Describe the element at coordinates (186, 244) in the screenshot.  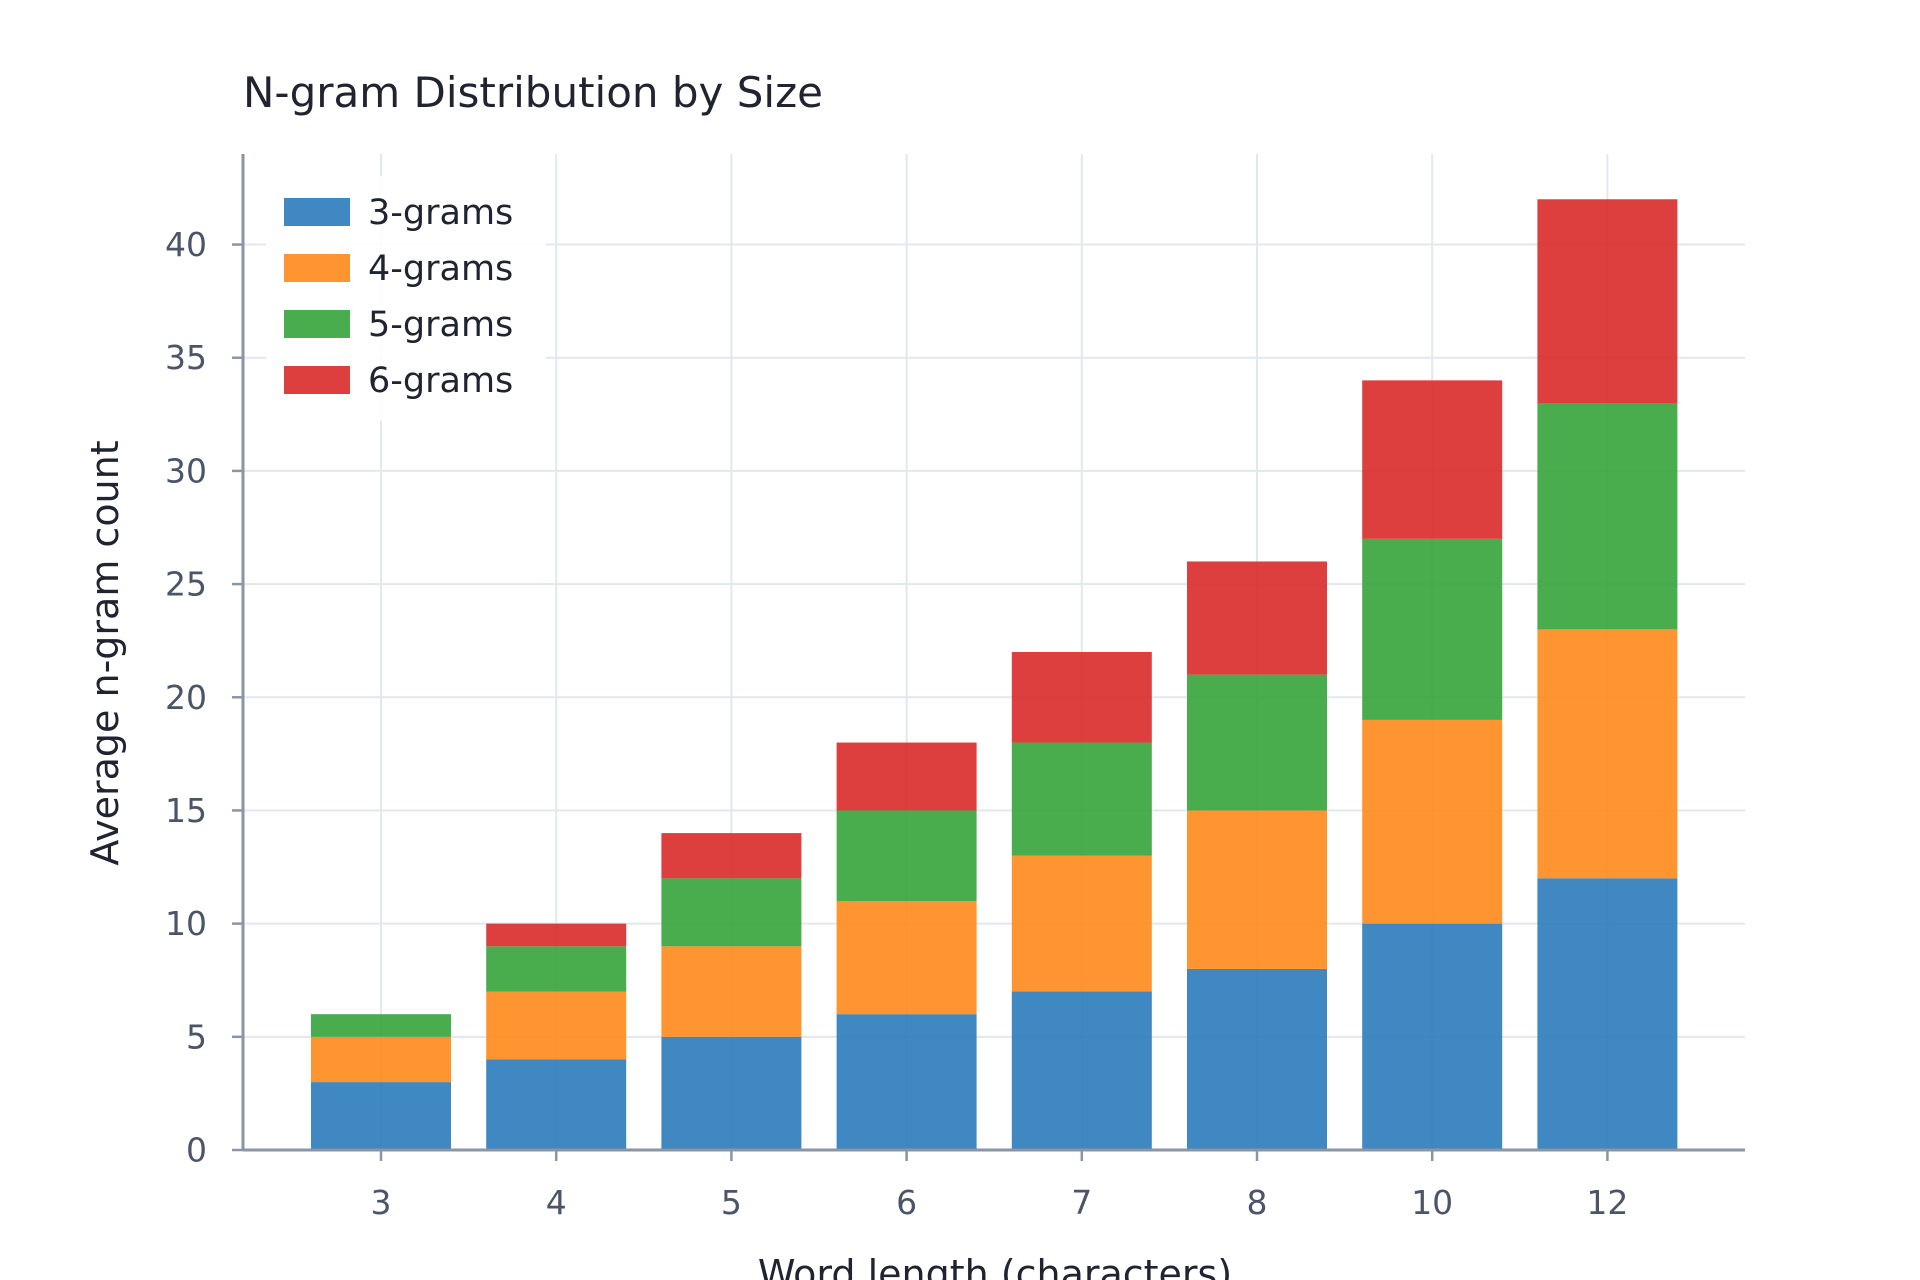
I see `y-tick-label: 40` at that location.